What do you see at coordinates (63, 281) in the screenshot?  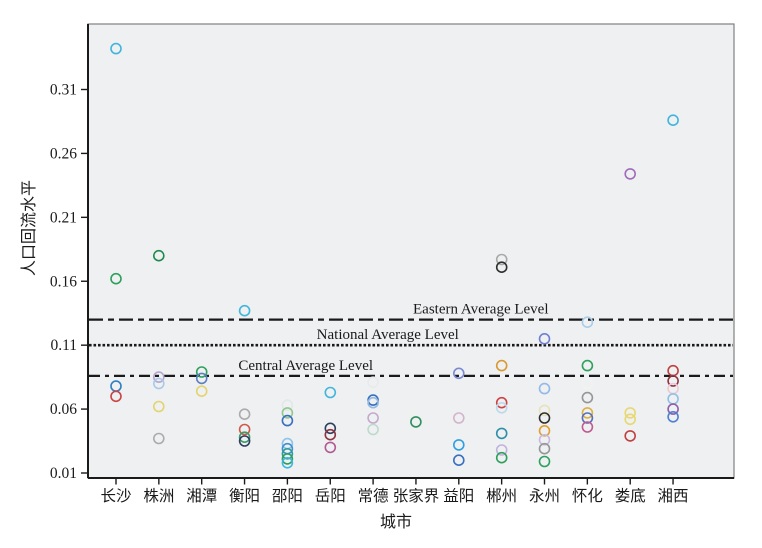 I see `y-tick-label: 0.16` at bounding box center [63, 281].